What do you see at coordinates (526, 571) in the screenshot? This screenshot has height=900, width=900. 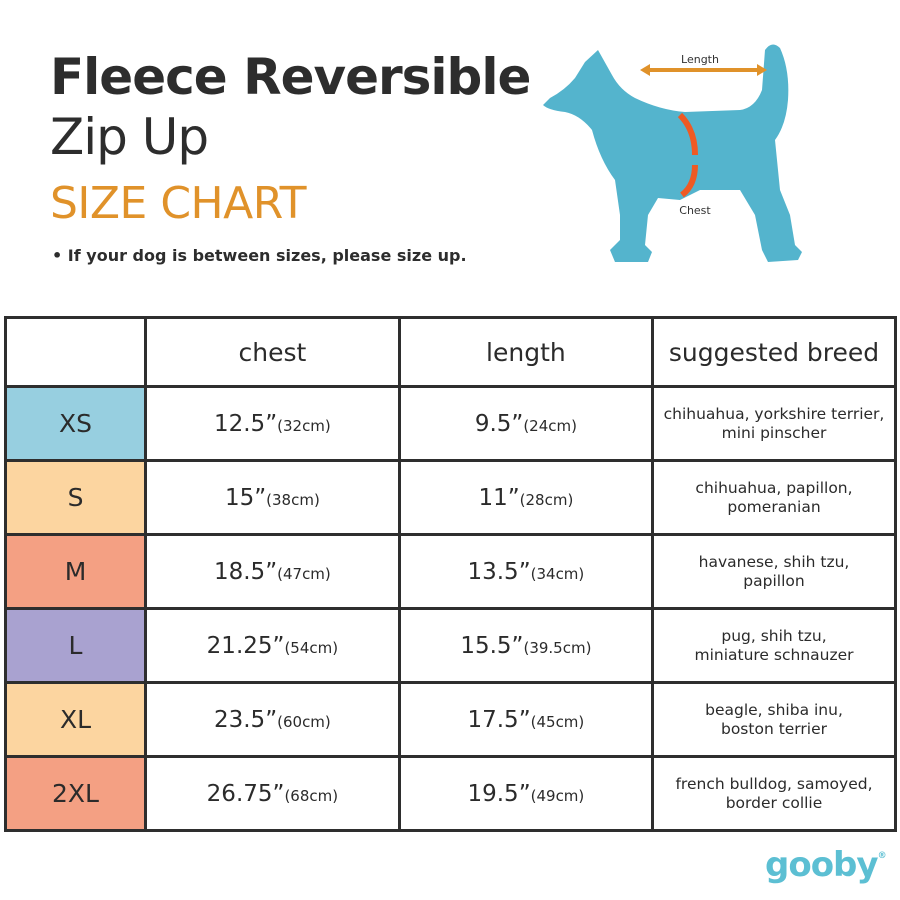 I see `length-cell: 13.5”(34cm)` at bounding box center [526, 571].